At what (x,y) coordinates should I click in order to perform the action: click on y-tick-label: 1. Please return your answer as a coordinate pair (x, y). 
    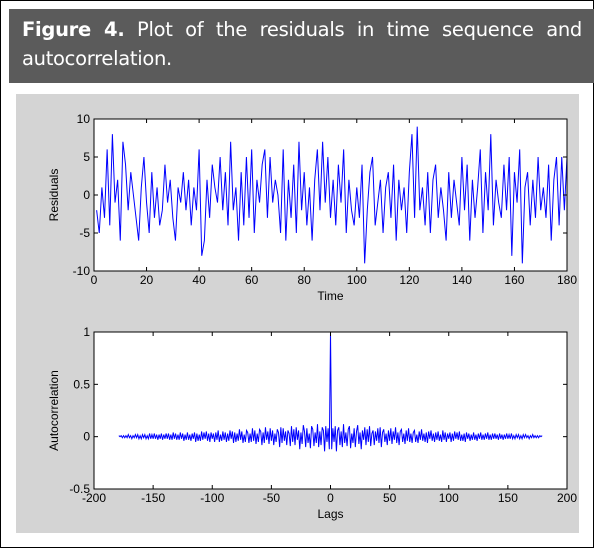
    Looking at the image, I should click on (86, 332).